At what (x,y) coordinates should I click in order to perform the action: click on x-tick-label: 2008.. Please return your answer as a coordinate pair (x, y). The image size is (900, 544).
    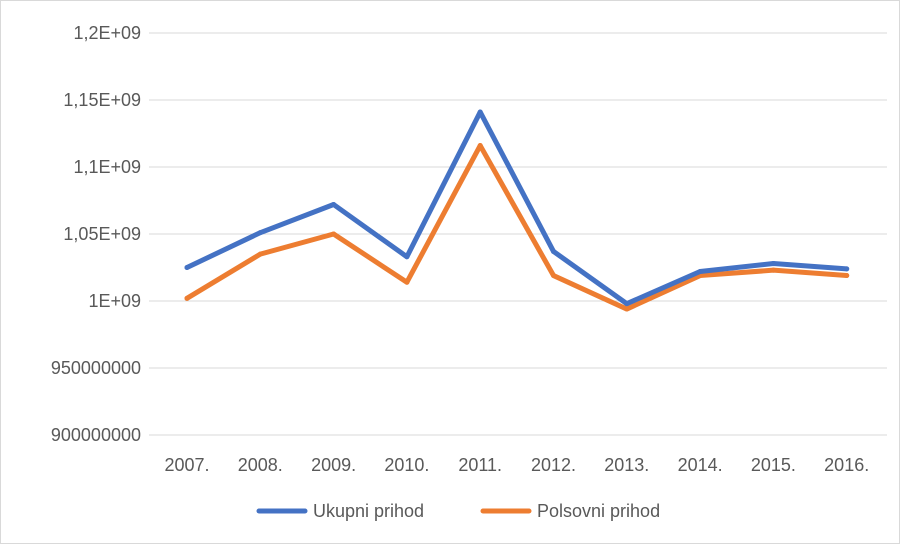
    Looking at the image, I should click on (260, 465).